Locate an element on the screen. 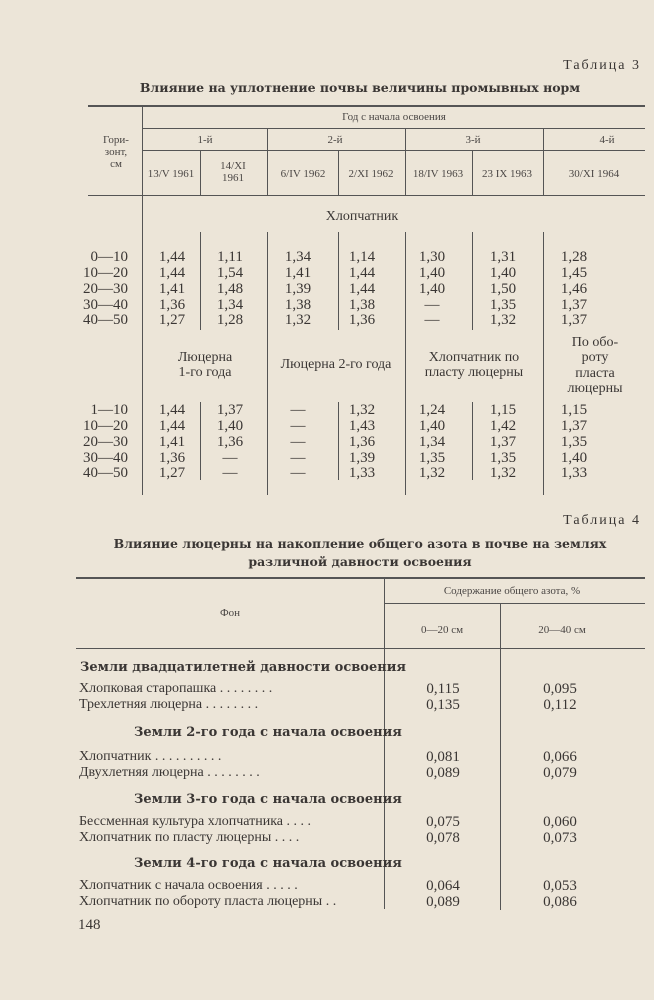 This screenshot has width=654, height=1000. row-label: Хлопчатник по пласту люцерны . . . . is located at coordinates (189, 837).